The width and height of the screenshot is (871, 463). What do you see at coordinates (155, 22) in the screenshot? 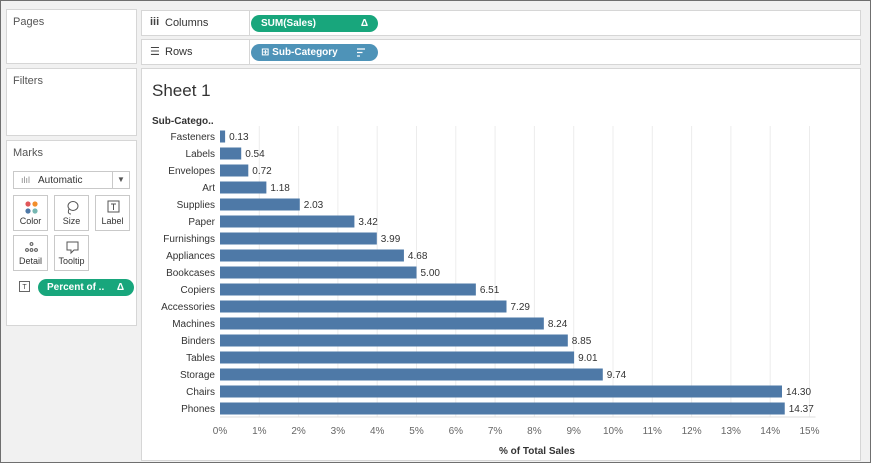
I see `columns-icon: iii` at bounding box center [155, 22].